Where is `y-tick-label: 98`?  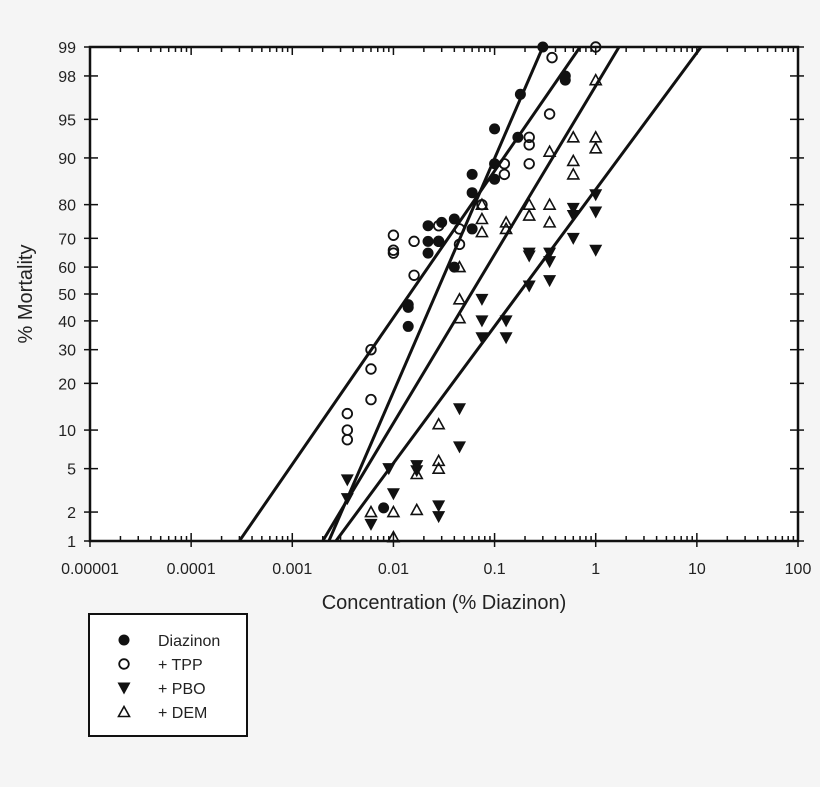
y-tick-label: 98 is located at coordinates (67, 77).